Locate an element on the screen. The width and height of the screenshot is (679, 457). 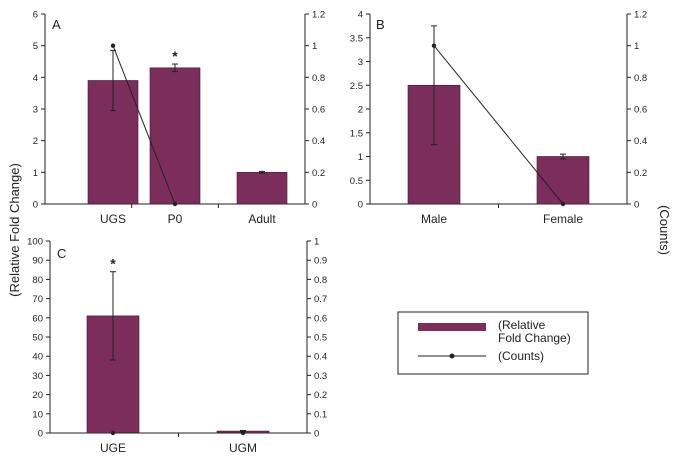
bar-adult is located at coordinates (262, 188).